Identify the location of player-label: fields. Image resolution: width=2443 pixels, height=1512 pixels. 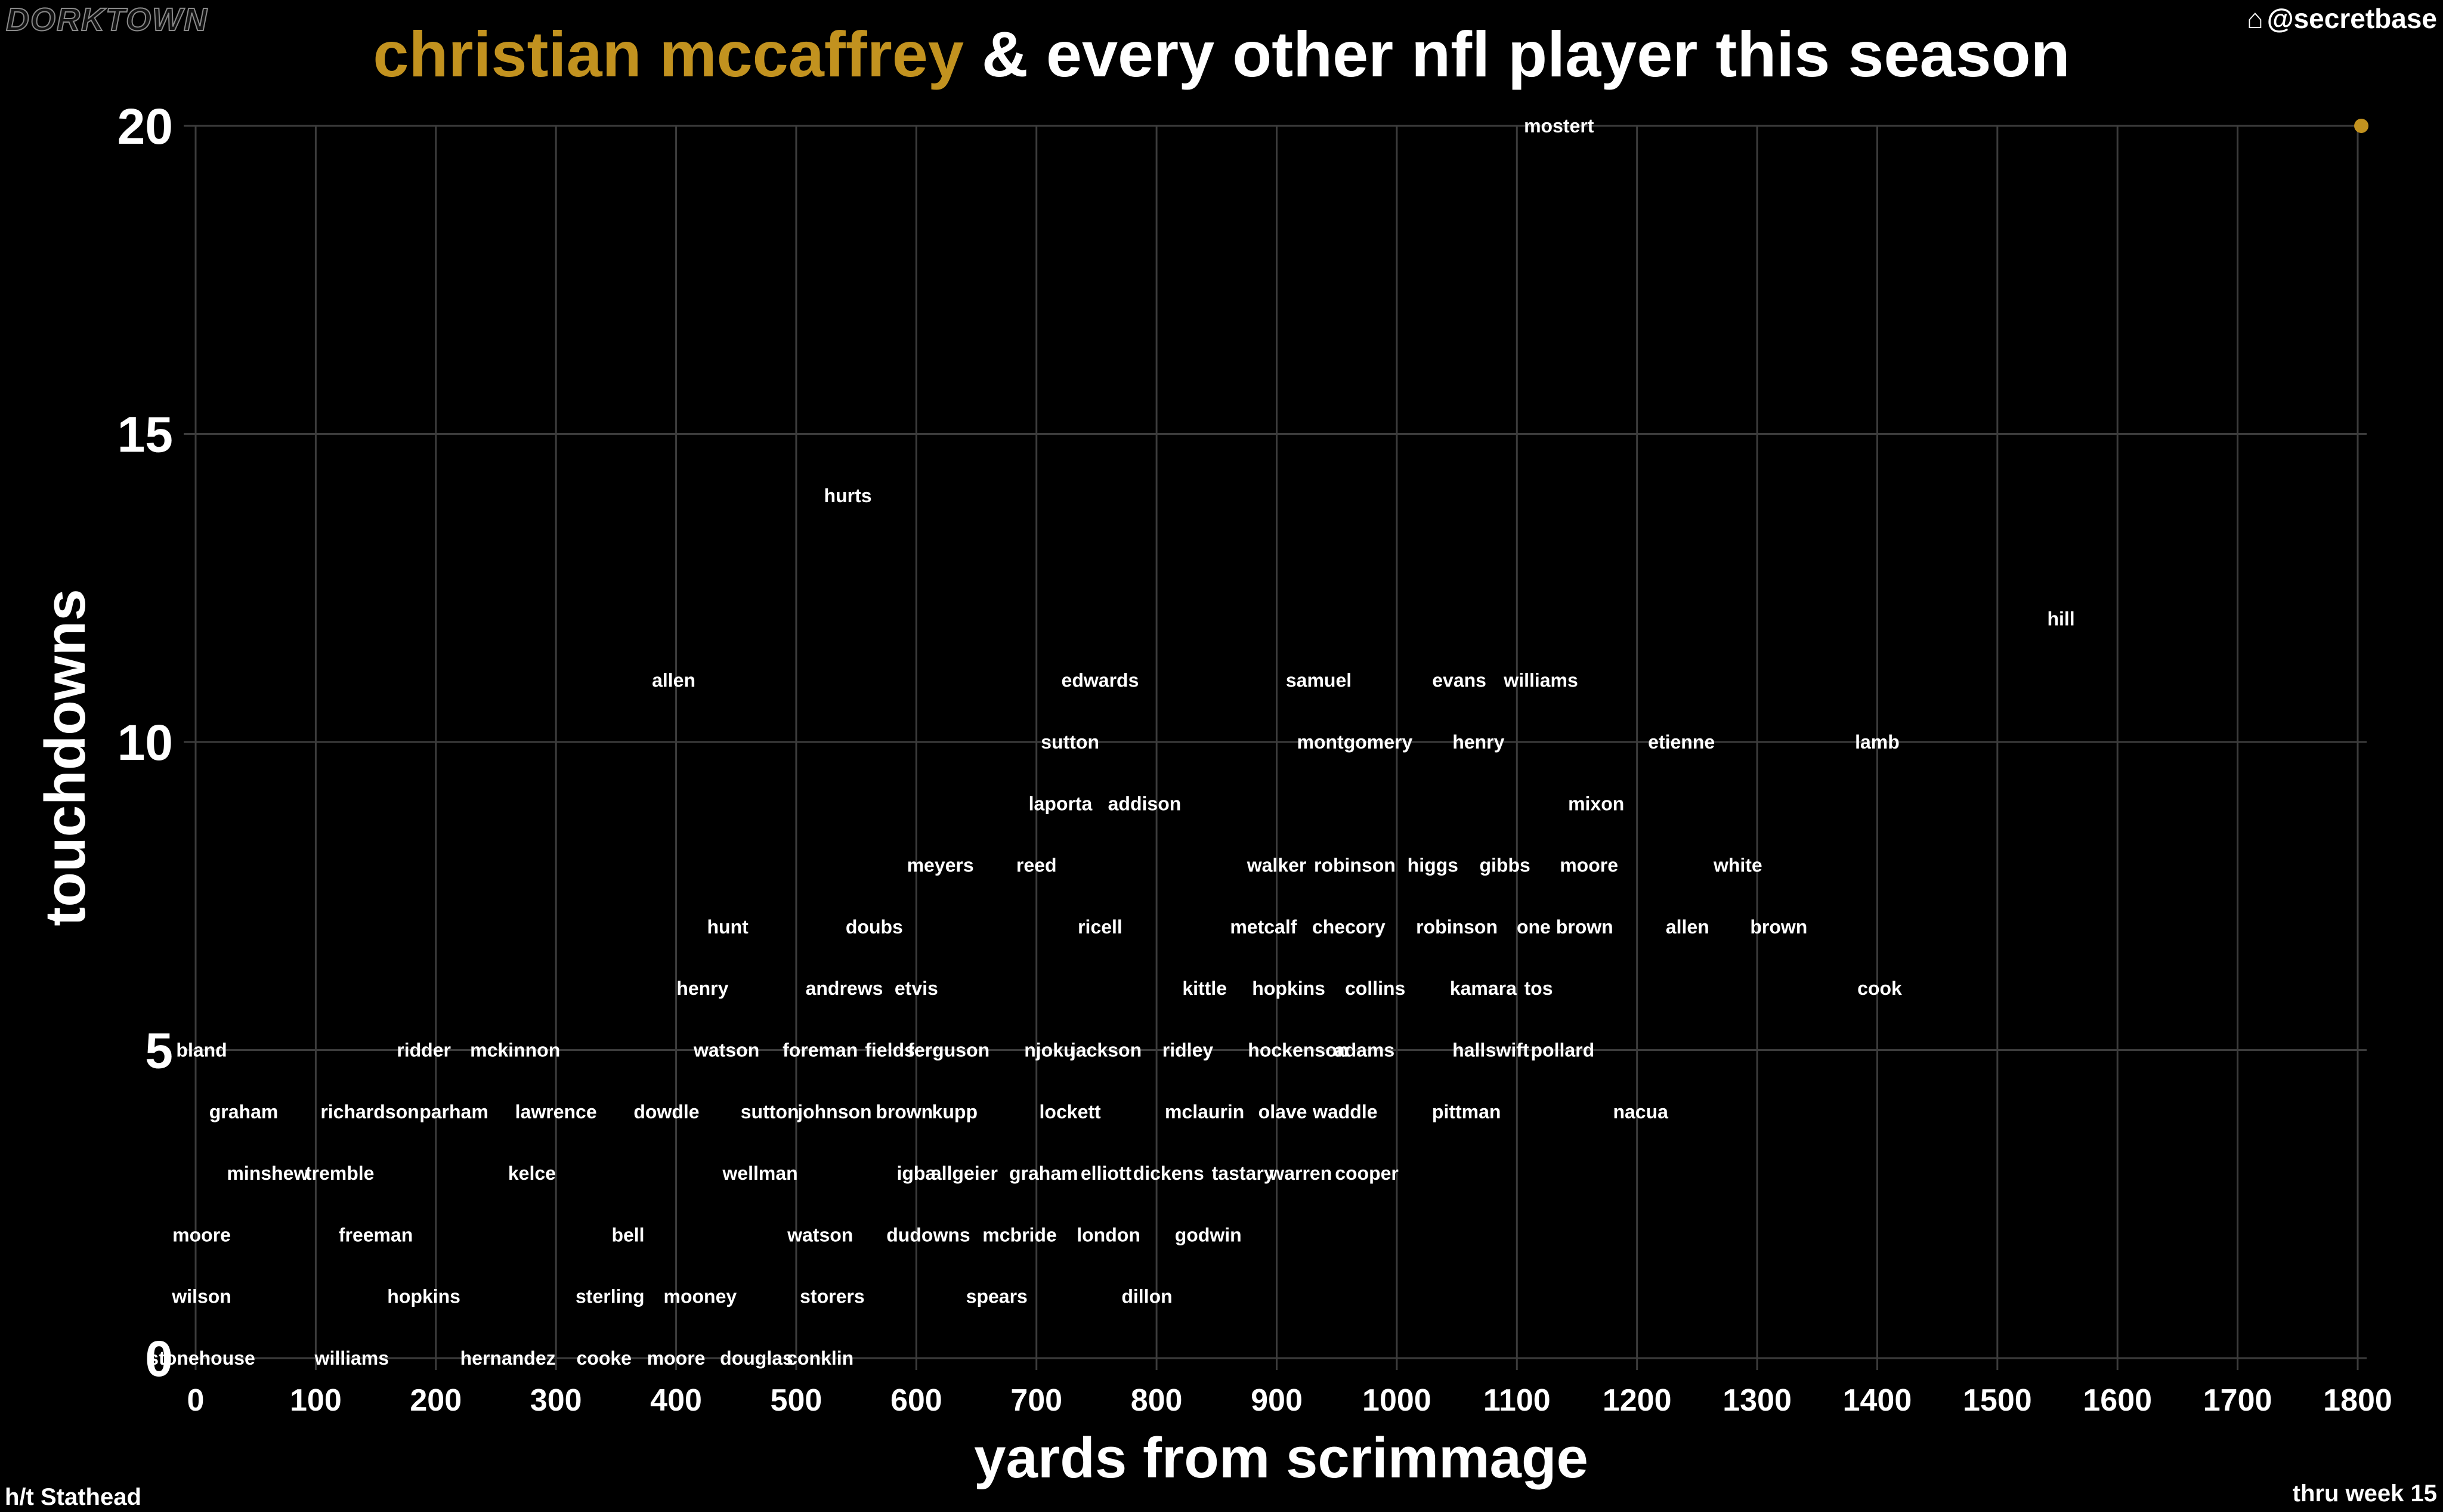
(890, 1050).